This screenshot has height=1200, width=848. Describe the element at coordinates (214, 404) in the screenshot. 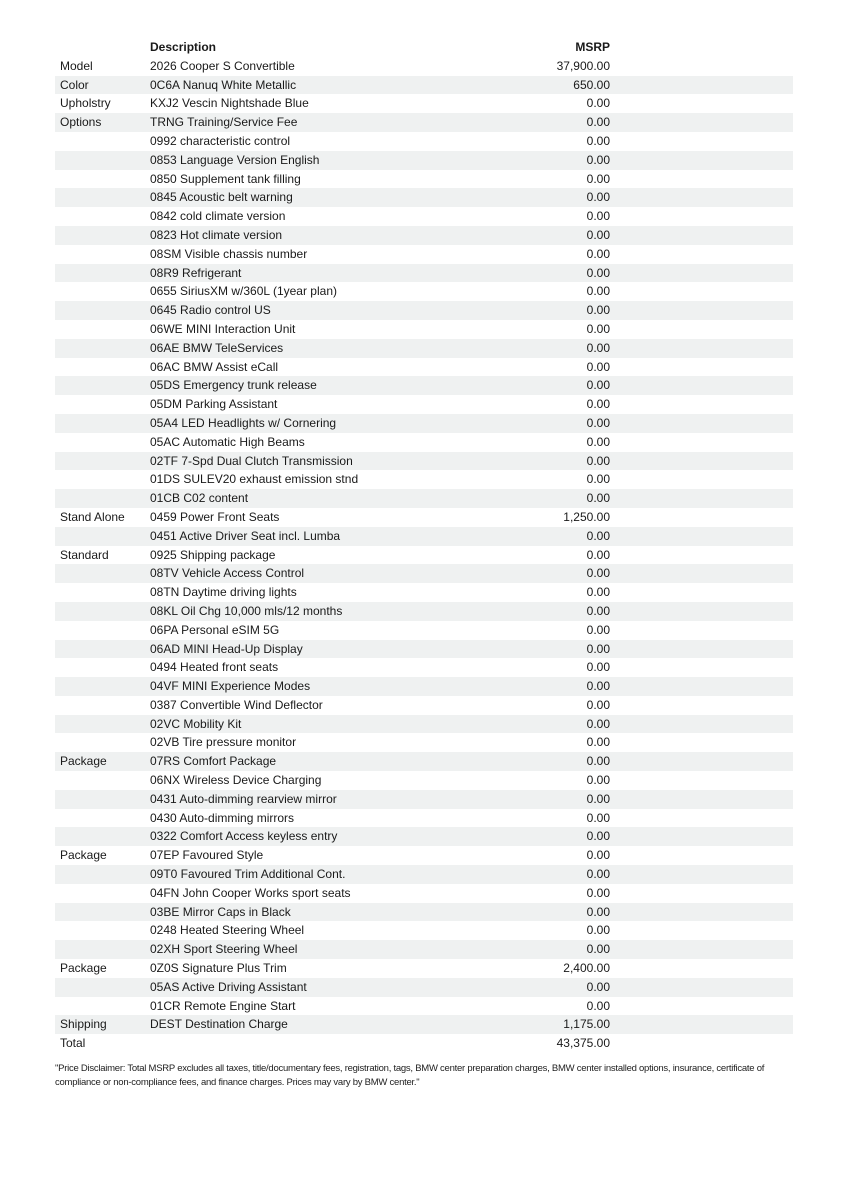

I see `row-description: 05DM Parking Assistant` at that location.